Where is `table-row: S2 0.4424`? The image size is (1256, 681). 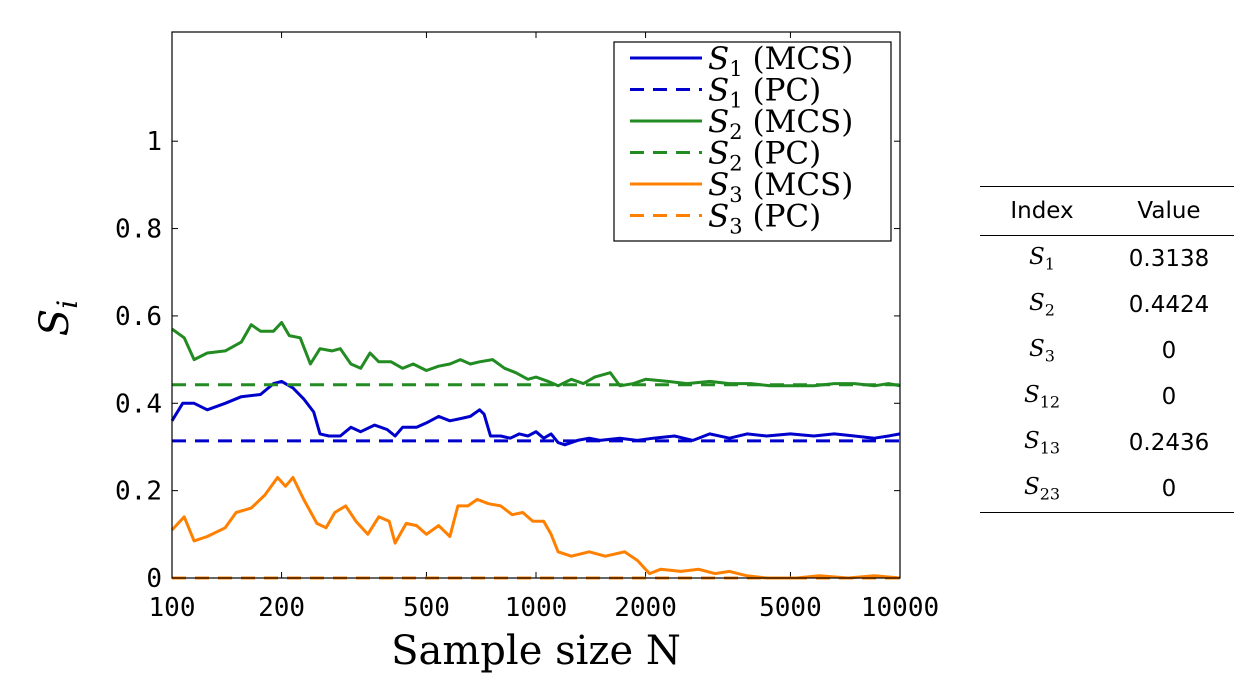
table-row: S2 0.4424 is located at coordinates (1107, 305).